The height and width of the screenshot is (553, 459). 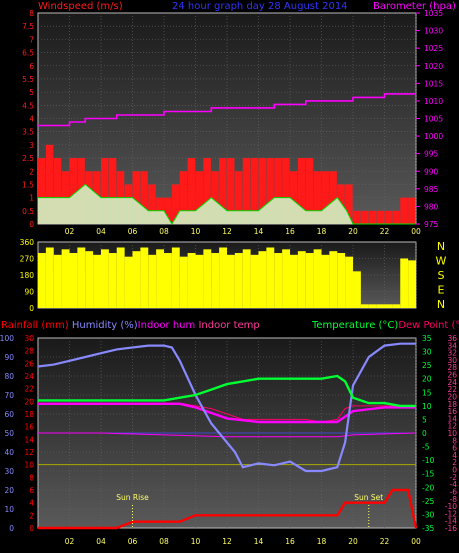 What do you see at coordinates (28, 132) in the screenshot?
I see `wind-tick-label: 3.5` at bounding box center [28, 132].